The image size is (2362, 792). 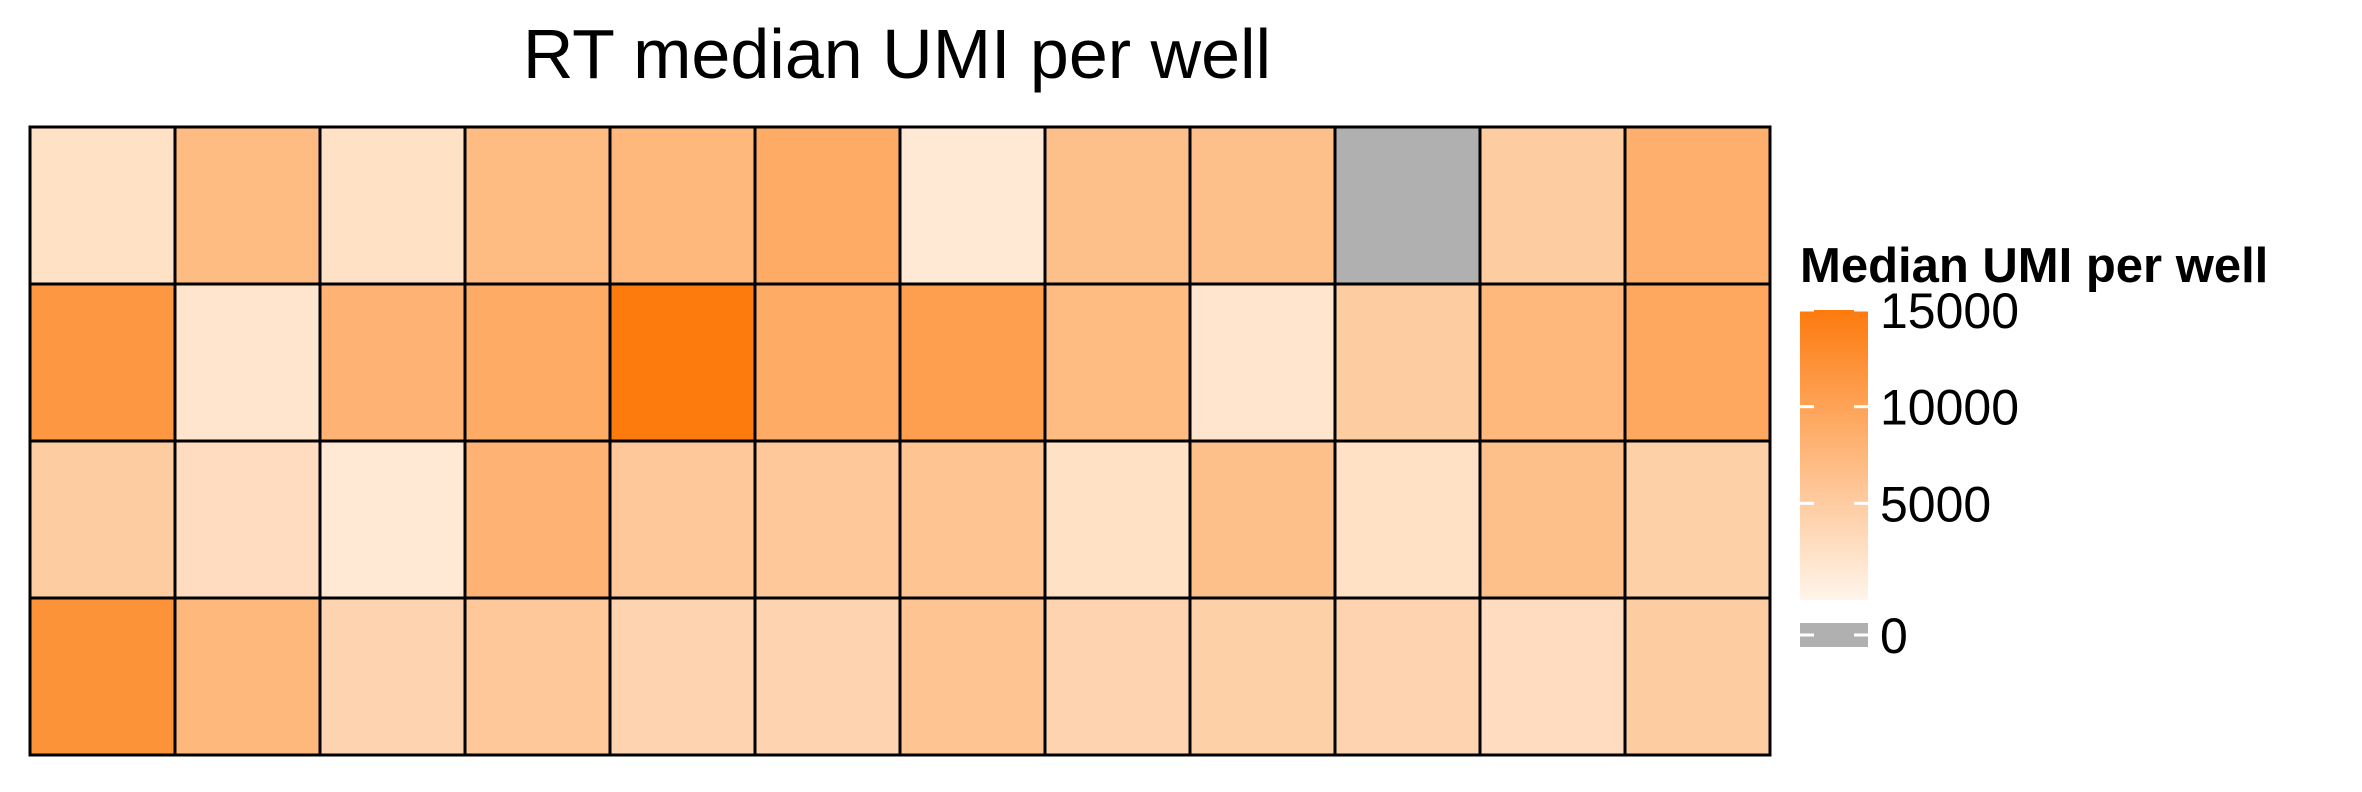 What do you see at coordinates (682, 205) in the screenshot?
I see `heatmap-cell-r1-c5` at bounding box center [682, 205].